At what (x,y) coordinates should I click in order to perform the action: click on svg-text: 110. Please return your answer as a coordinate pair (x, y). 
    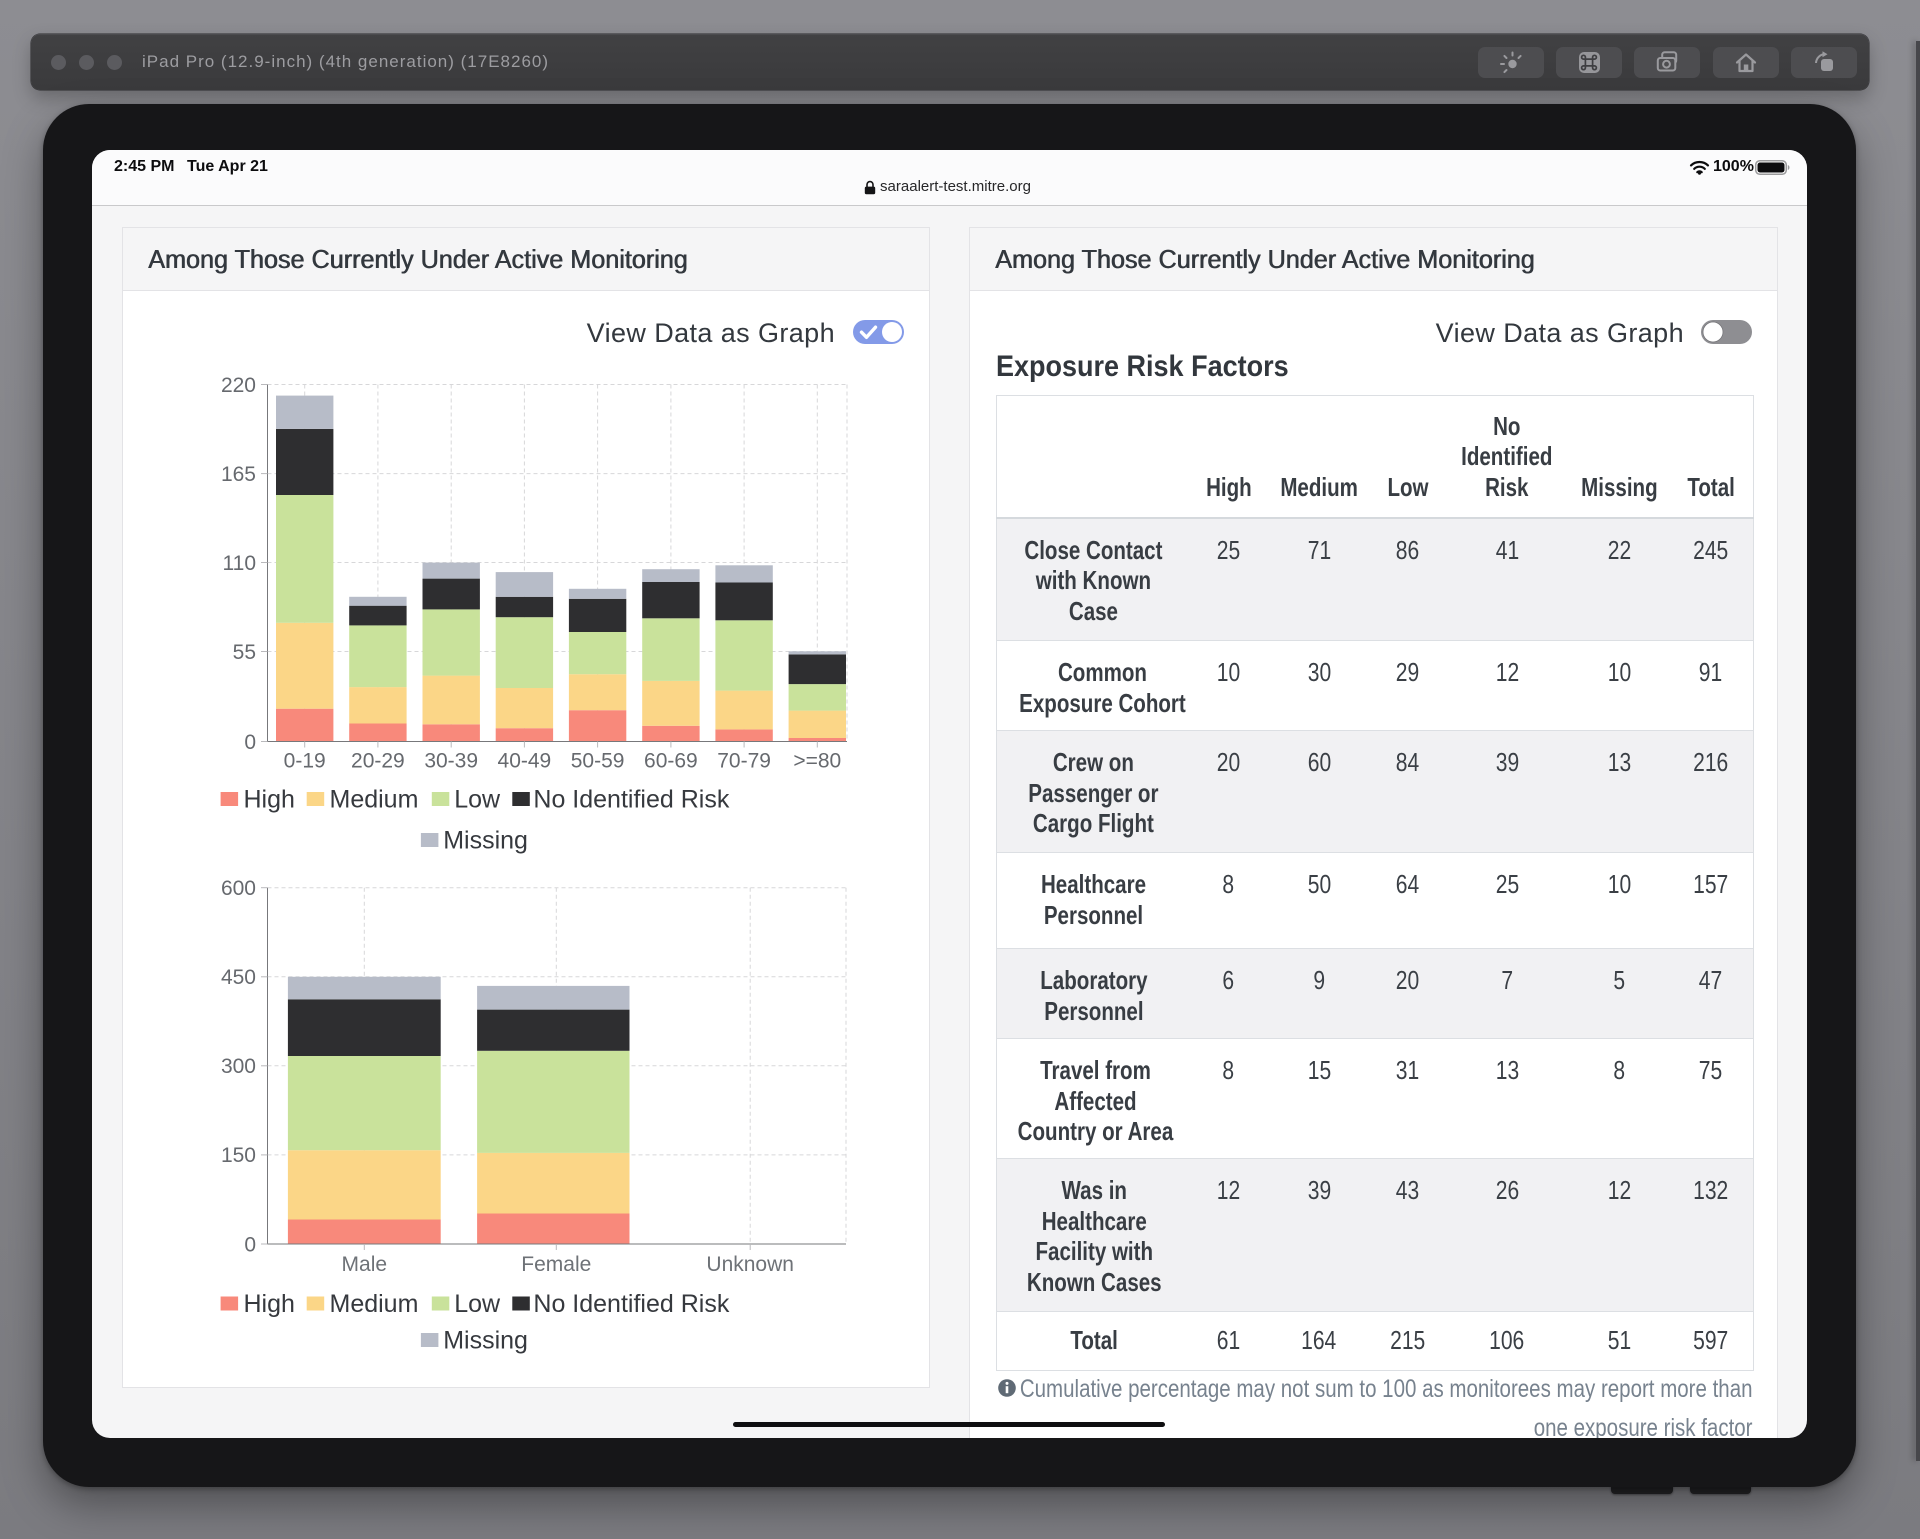
    Looking at the image, I should click on (239, 563).